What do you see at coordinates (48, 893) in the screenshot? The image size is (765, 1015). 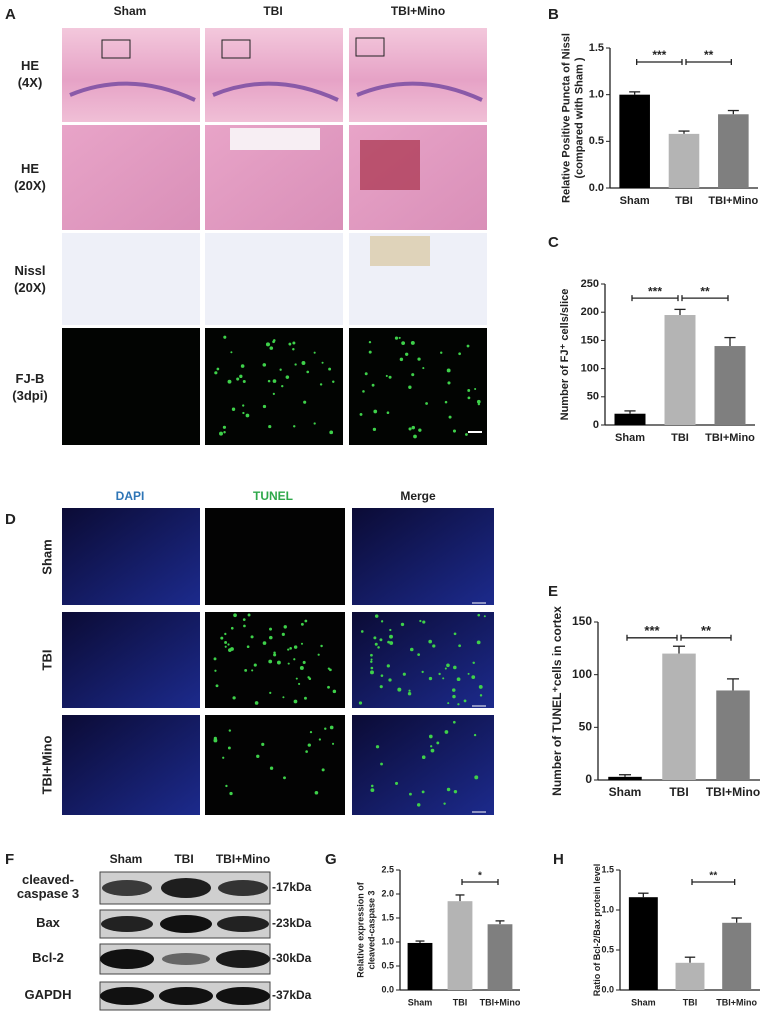 I see `blot-label-line: caspase 3` at bounding box center [48, 893].